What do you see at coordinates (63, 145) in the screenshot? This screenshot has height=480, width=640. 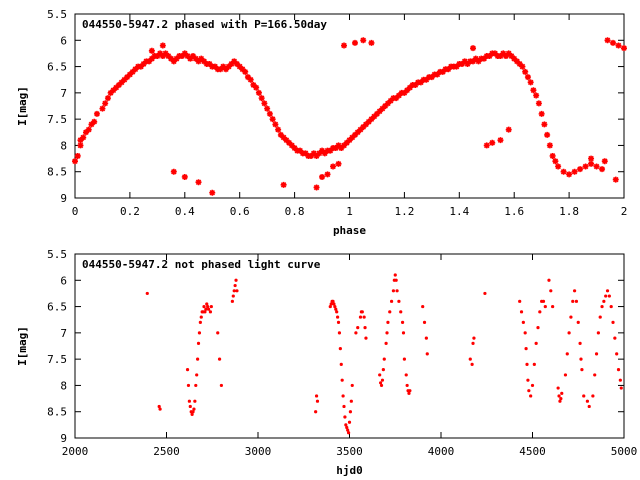 I see `y-tick-label: 8` at bounding box center [63, 145].